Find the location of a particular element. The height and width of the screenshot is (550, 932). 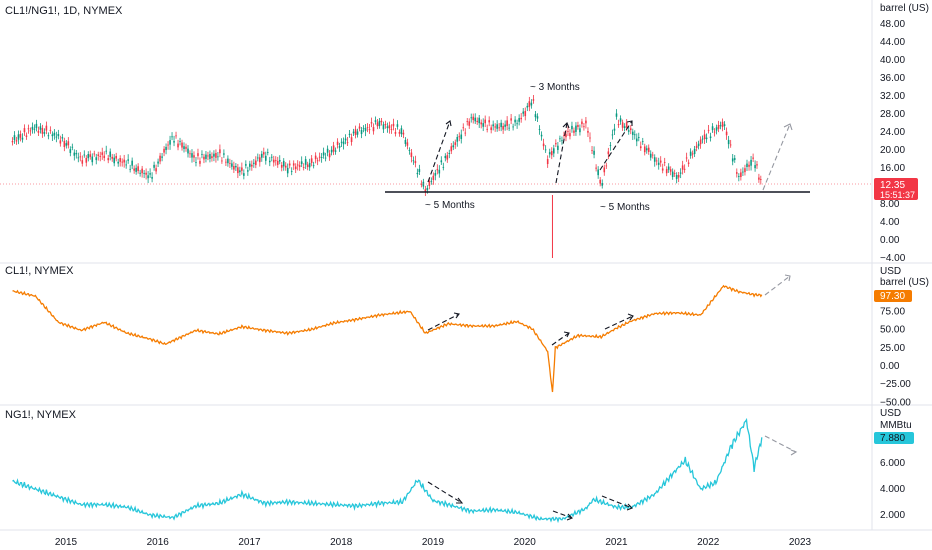

oil-tick-label: −25.00 is located at coordinates (895, 384).